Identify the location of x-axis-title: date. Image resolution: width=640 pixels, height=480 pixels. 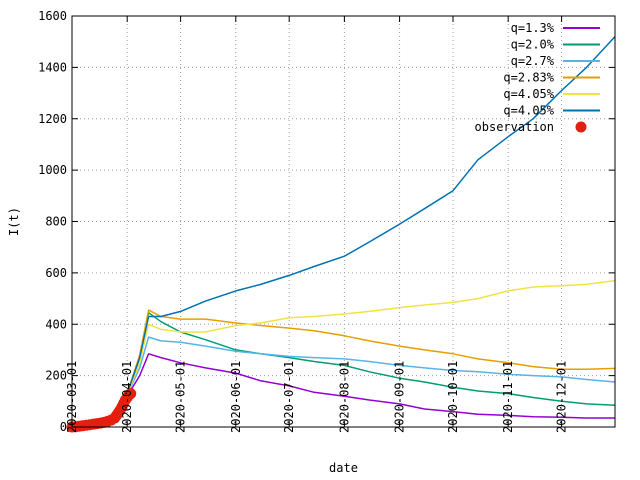
(343, 468).